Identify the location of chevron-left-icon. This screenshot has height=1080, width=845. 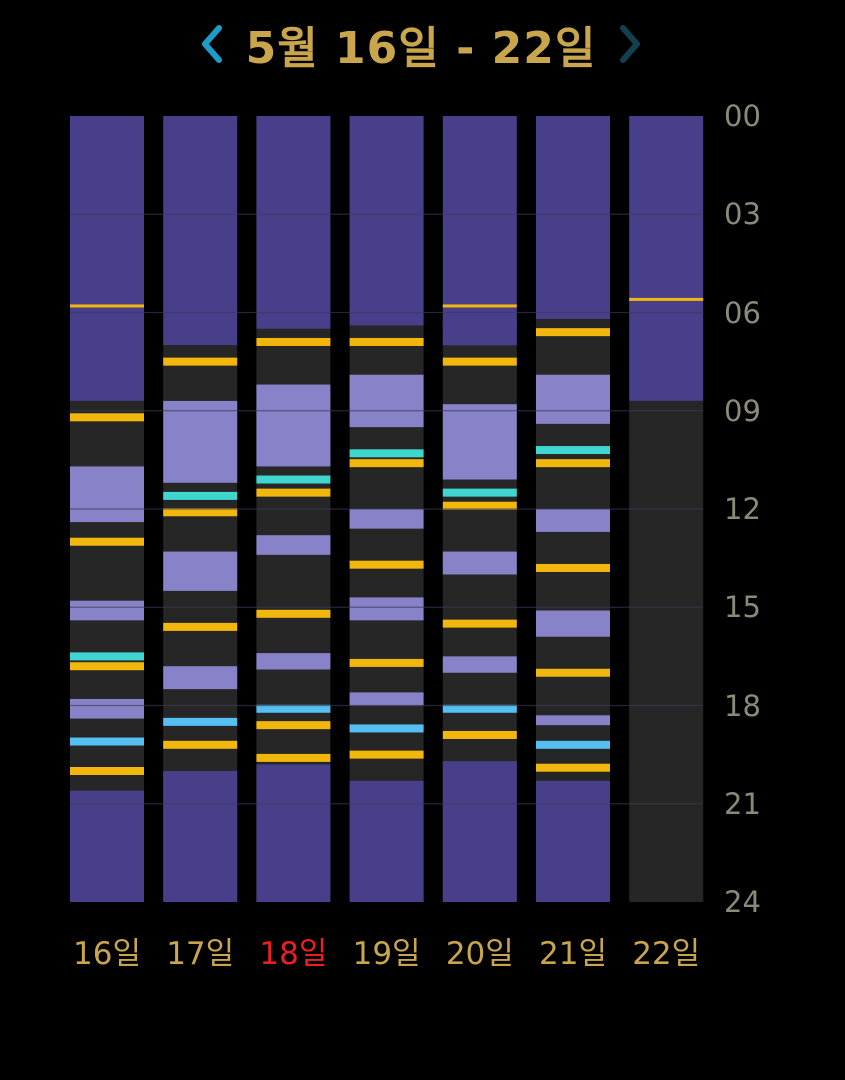
(212, 44).